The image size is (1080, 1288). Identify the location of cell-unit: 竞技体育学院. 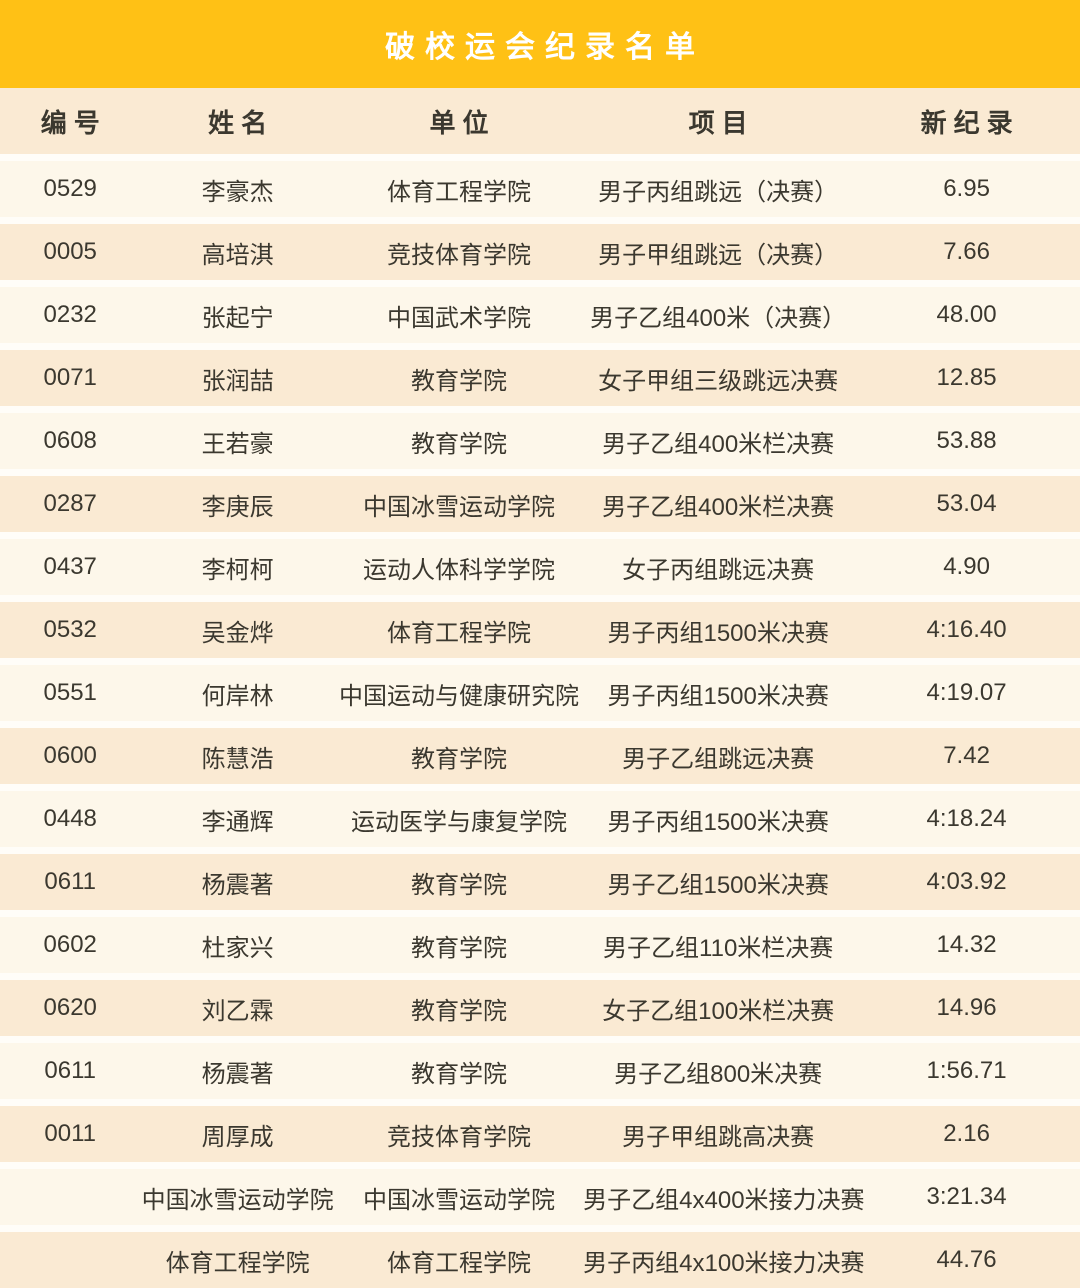
(458, 1137).